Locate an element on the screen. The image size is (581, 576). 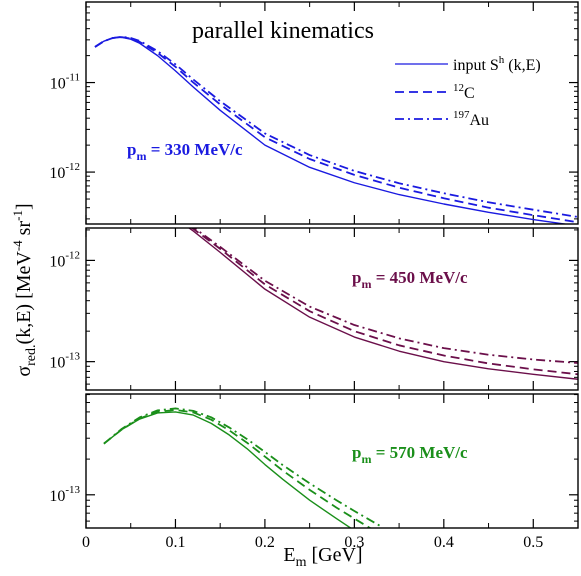
x-tick-label: 0 is located at coordinates (86, 542).